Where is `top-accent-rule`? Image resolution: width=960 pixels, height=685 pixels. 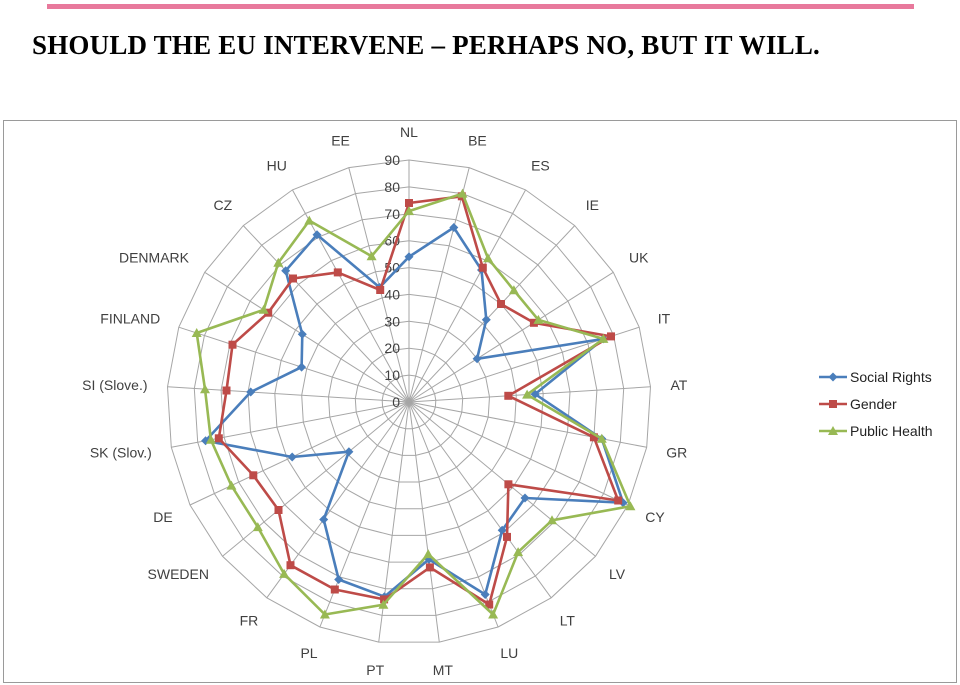 top-accent-rule is located at coordinates (480, 6).